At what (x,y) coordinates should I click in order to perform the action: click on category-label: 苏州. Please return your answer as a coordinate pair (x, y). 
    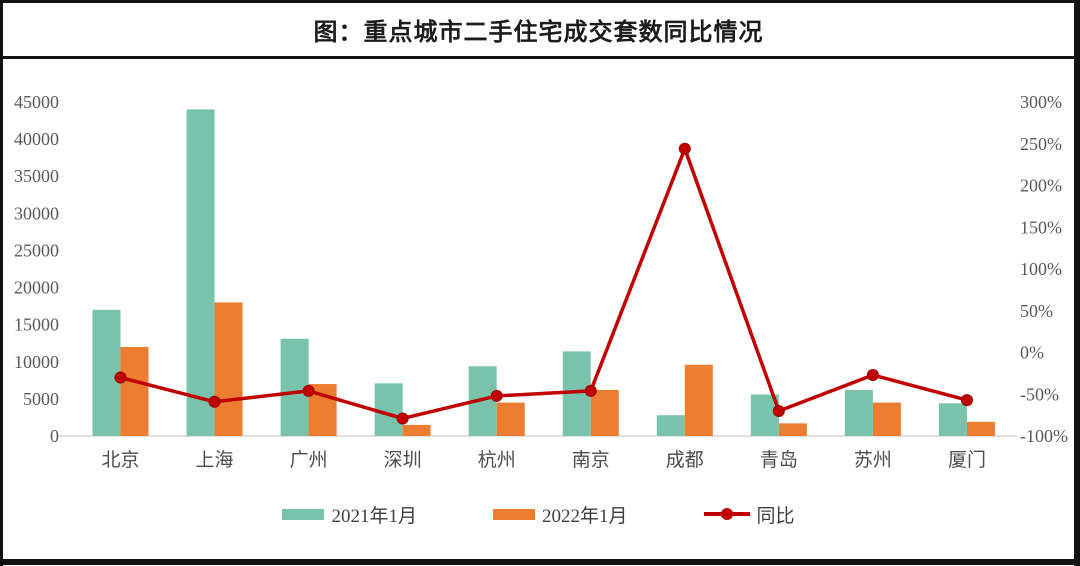
    Looking at the image, I should click on (873, 460).